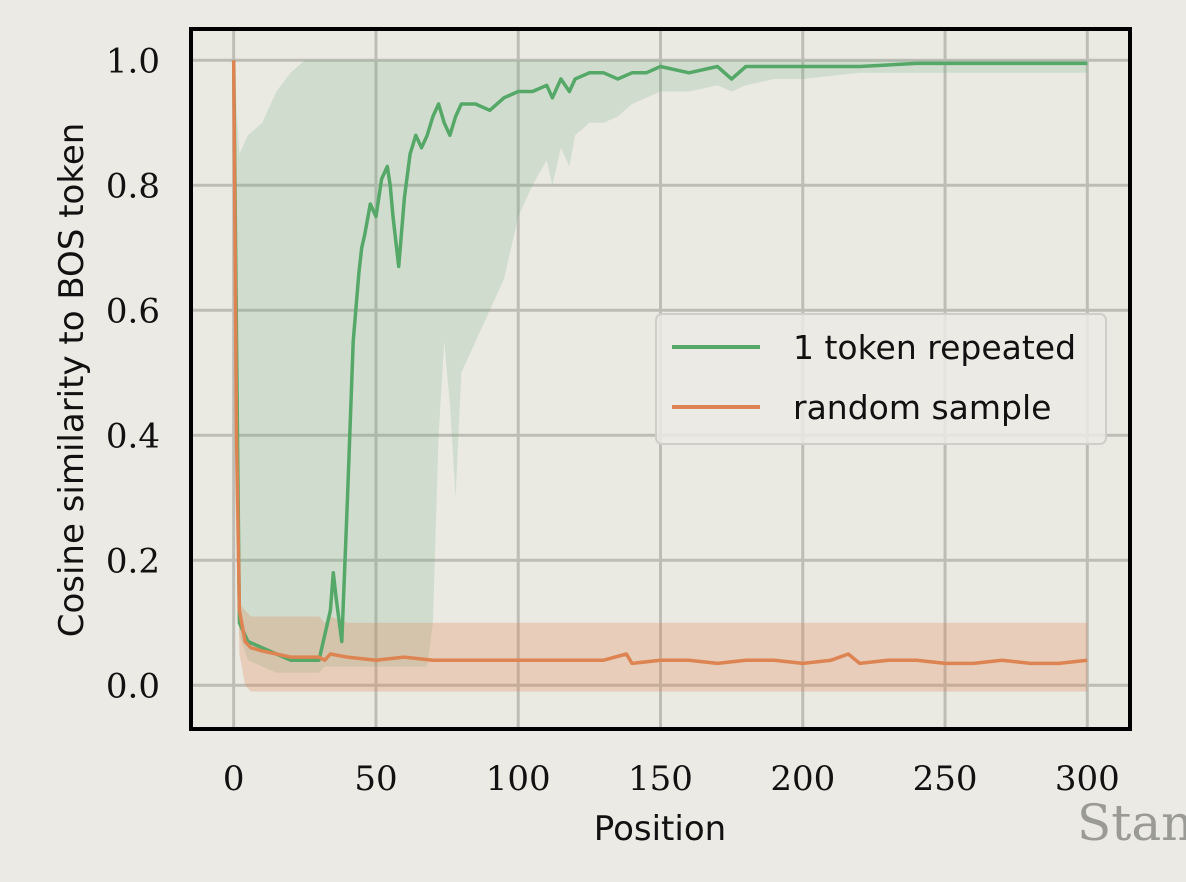  What do you see at coordinates (660, 829) in the screenshot?
I see `x-axis-label: Position` at bounding box center [660, 829].